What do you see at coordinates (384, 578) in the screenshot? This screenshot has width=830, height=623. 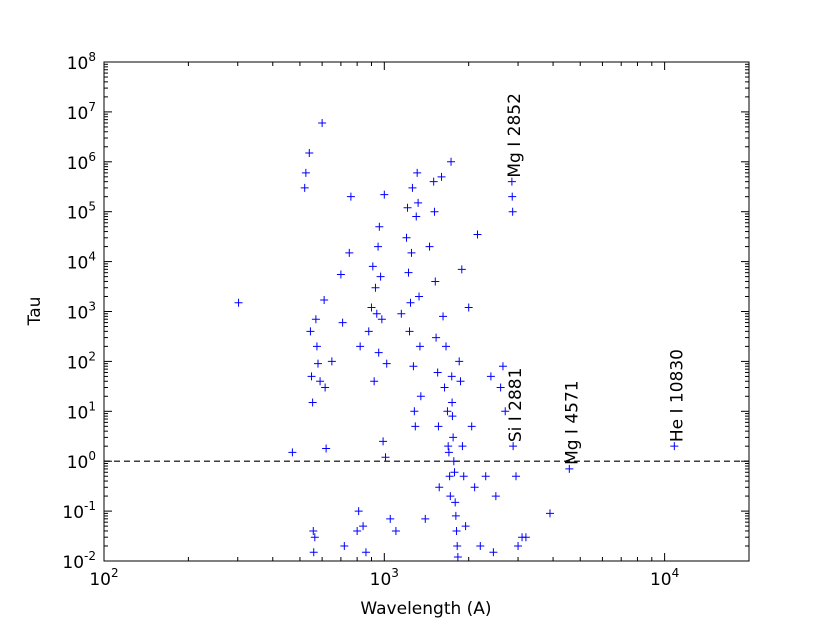 I see `x-tick-label: 10³` at bounding box center [384, 578].